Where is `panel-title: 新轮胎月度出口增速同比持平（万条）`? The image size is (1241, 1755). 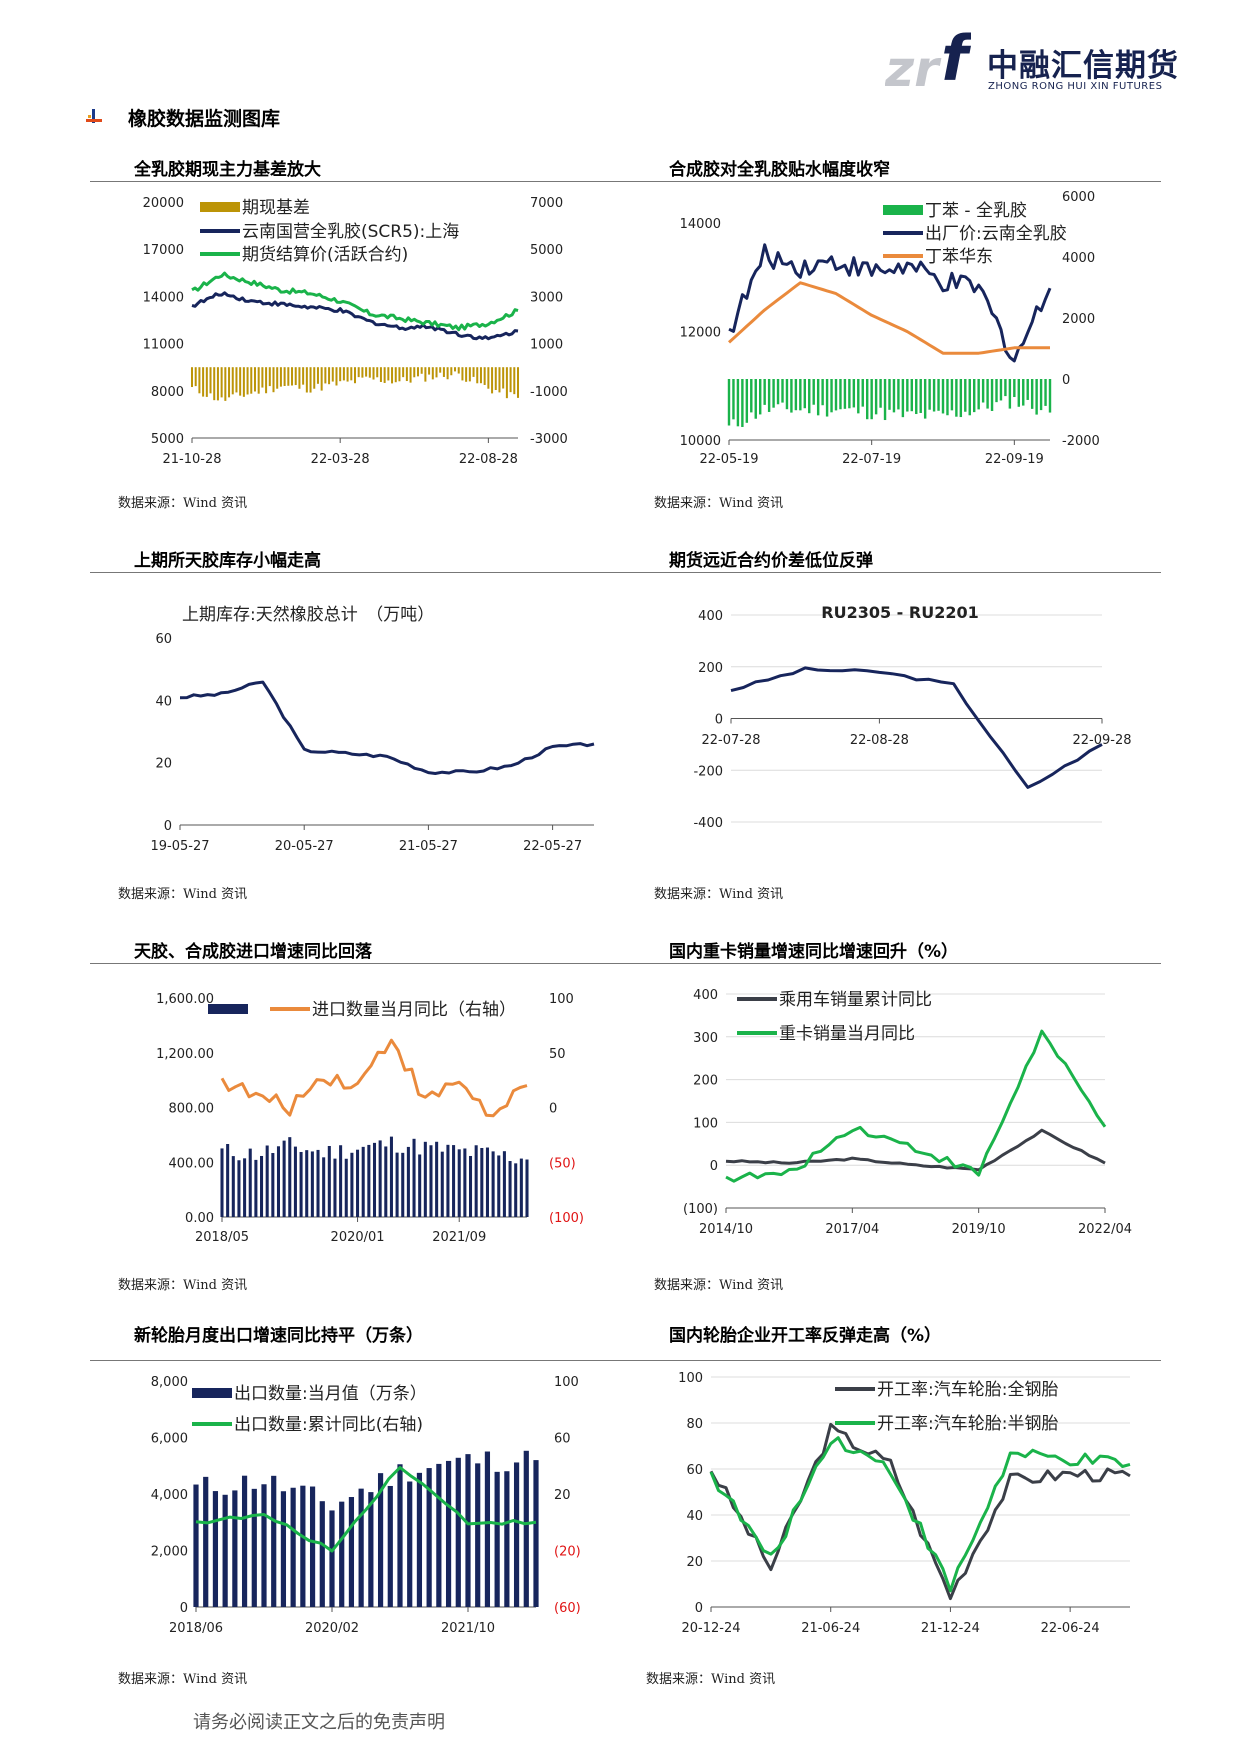 panel-title: 新轮胎月度出口增速同比持平（万条） is located at coordinates (278, 1336).